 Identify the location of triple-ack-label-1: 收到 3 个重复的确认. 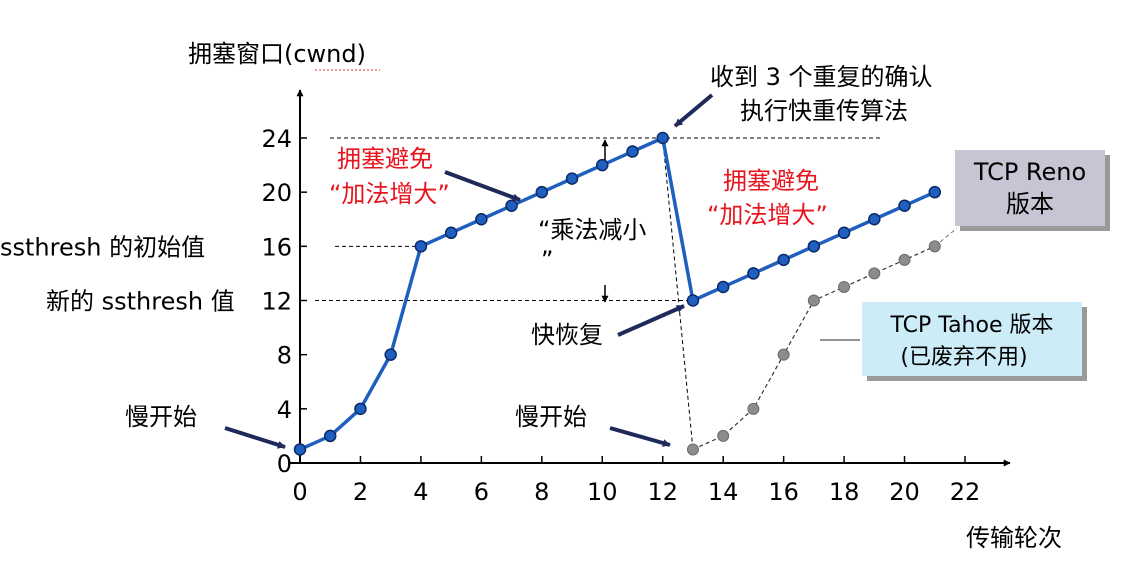
(821, 77).